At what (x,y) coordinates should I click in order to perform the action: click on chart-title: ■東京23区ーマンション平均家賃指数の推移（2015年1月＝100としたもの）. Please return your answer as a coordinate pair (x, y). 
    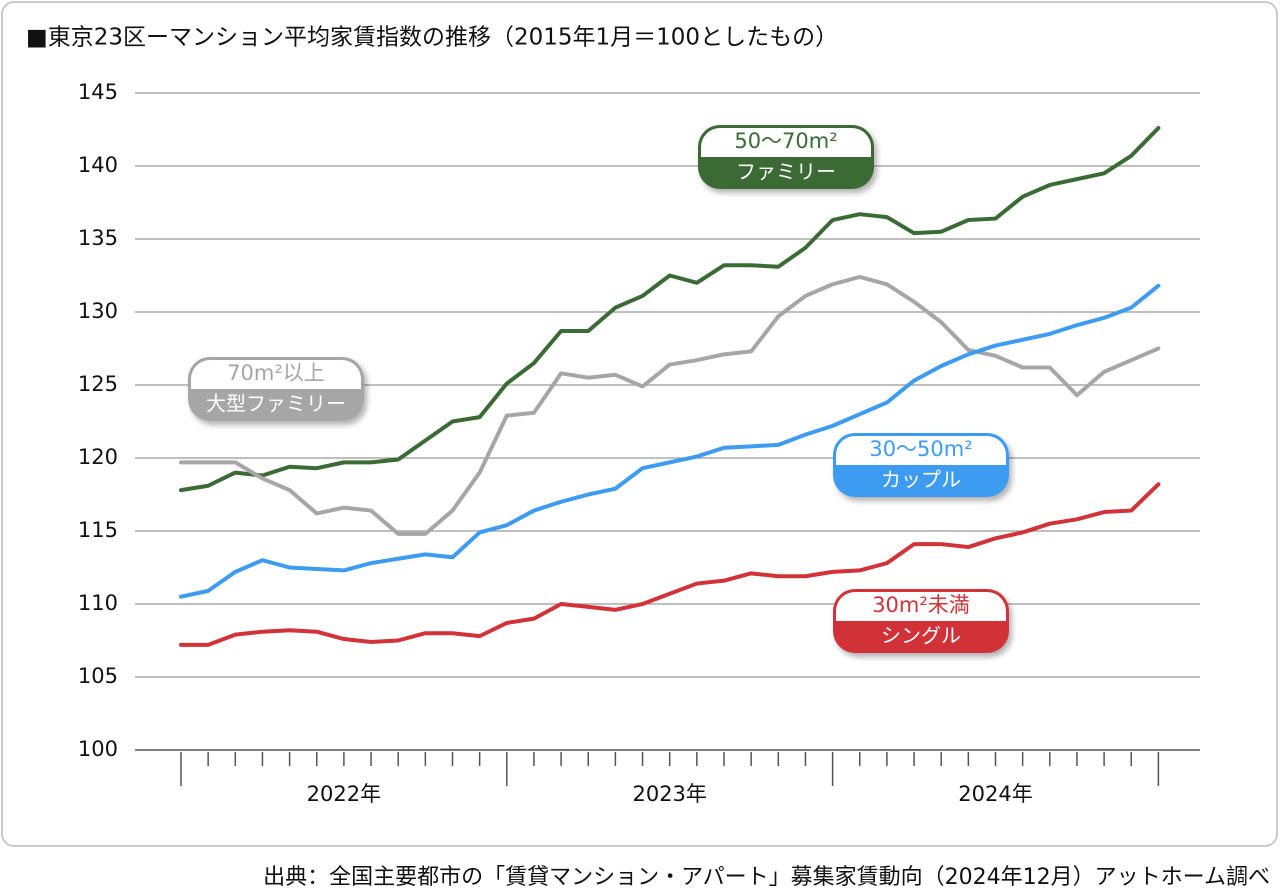
    Looking at the image, I should click on (432, 38).